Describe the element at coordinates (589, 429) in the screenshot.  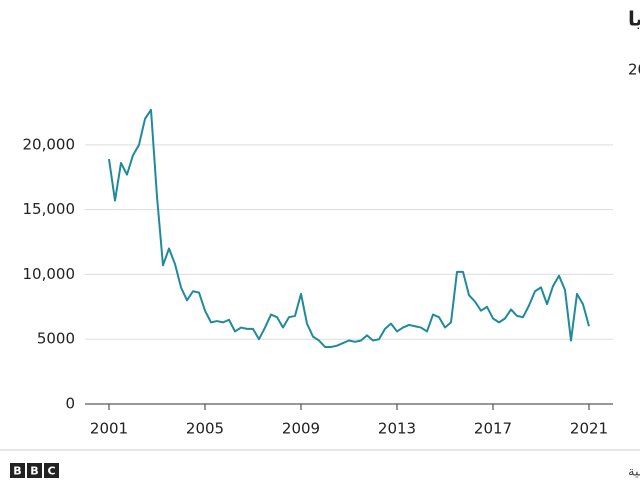
I see `x-tick-label: 2021` at that location.